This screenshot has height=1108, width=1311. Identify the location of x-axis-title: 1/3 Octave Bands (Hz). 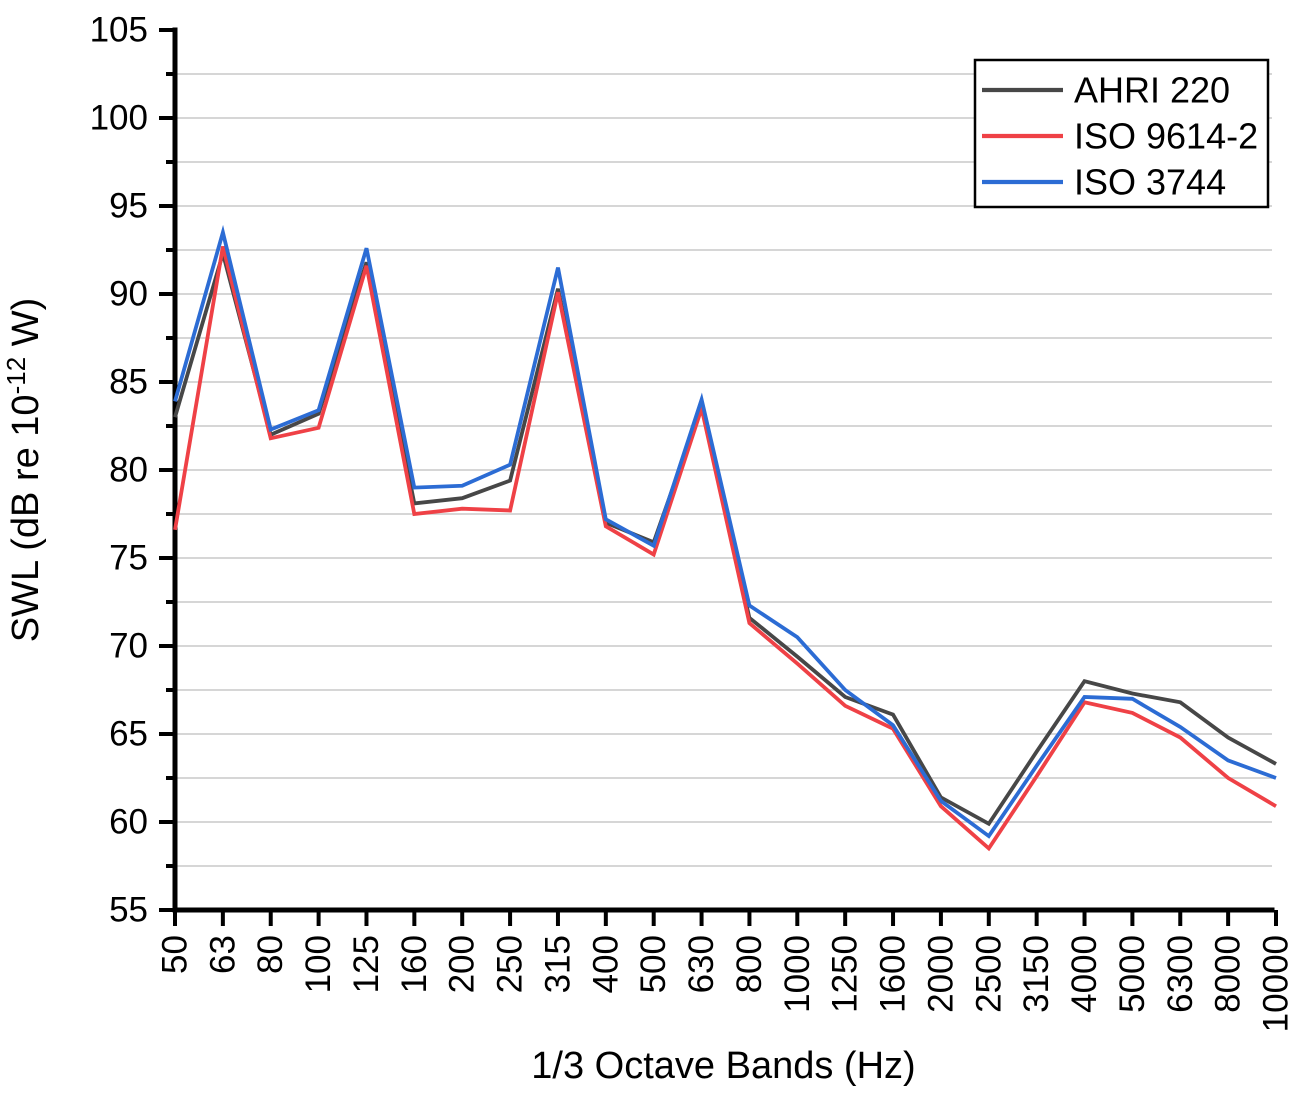
(723, 1066).